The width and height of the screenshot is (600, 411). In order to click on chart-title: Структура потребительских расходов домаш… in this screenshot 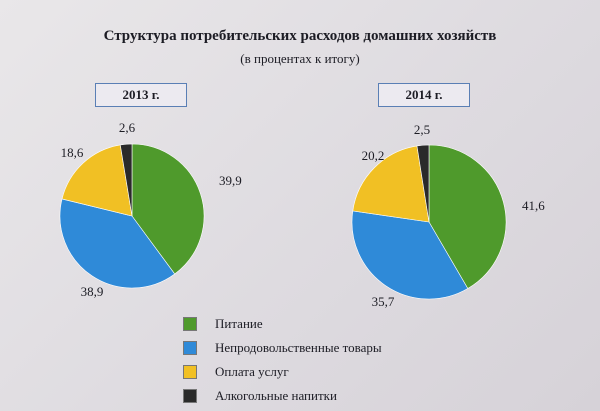, I will do `click(300, 36)`.